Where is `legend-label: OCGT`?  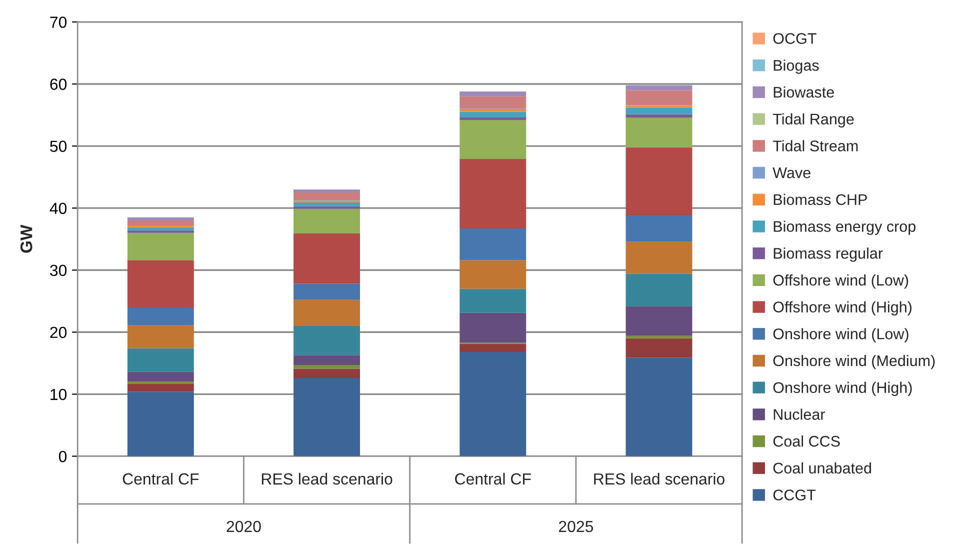
legend-label: OCGT is located at coordinates (794, 38).